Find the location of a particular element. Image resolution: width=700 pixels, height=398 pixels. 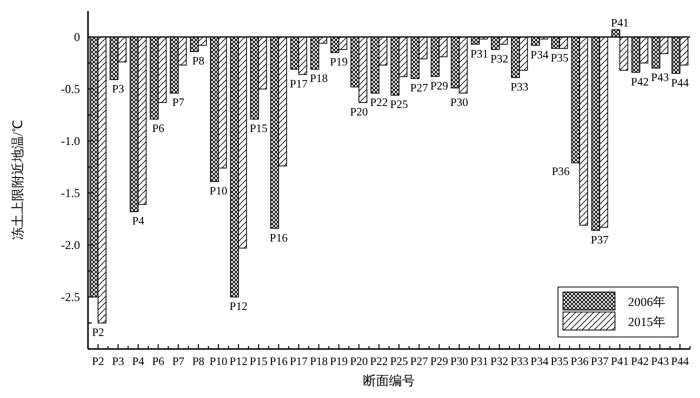

annotation: P19 is located at coordinates (339, 62).